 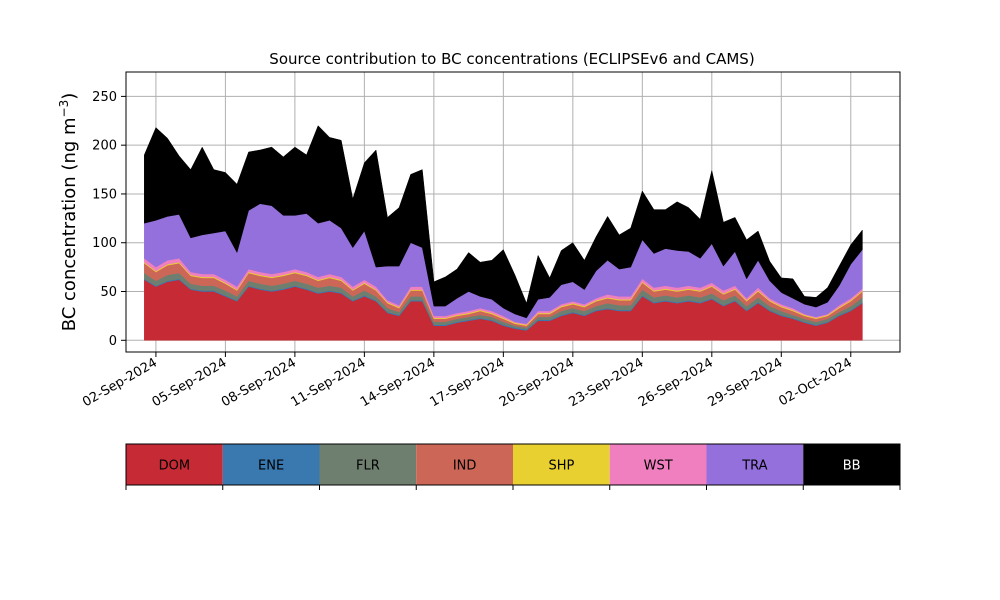 I want to click on legend-swatch-shp, so click(x=561, y=464).